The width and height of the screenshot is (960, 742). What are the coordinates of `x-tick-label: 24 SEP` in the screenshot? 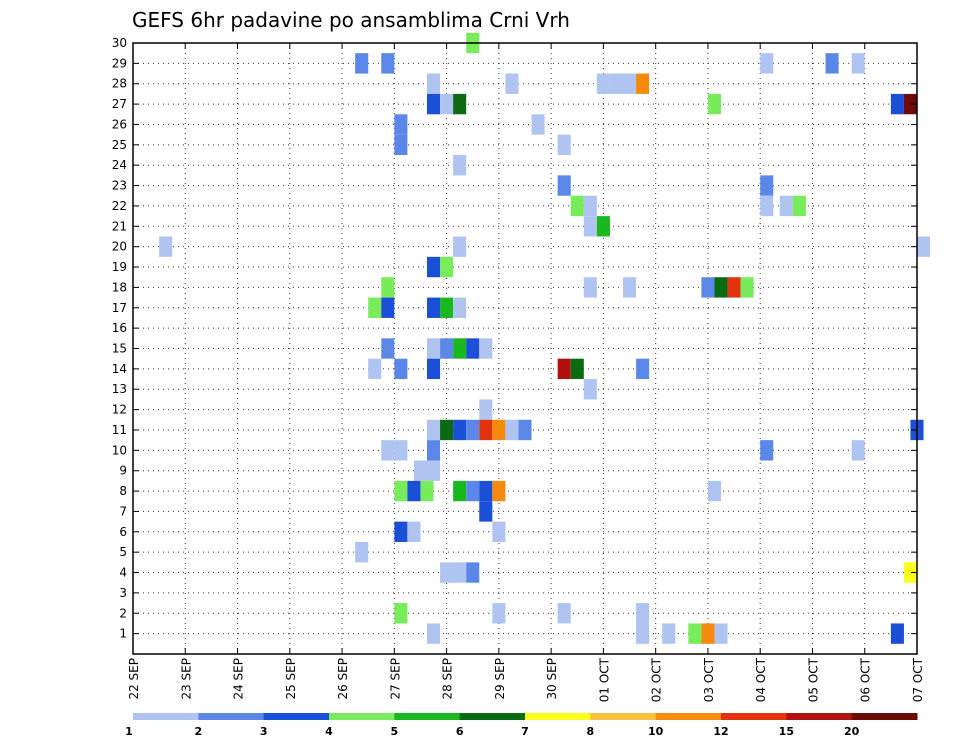 It's located at (239, 679).